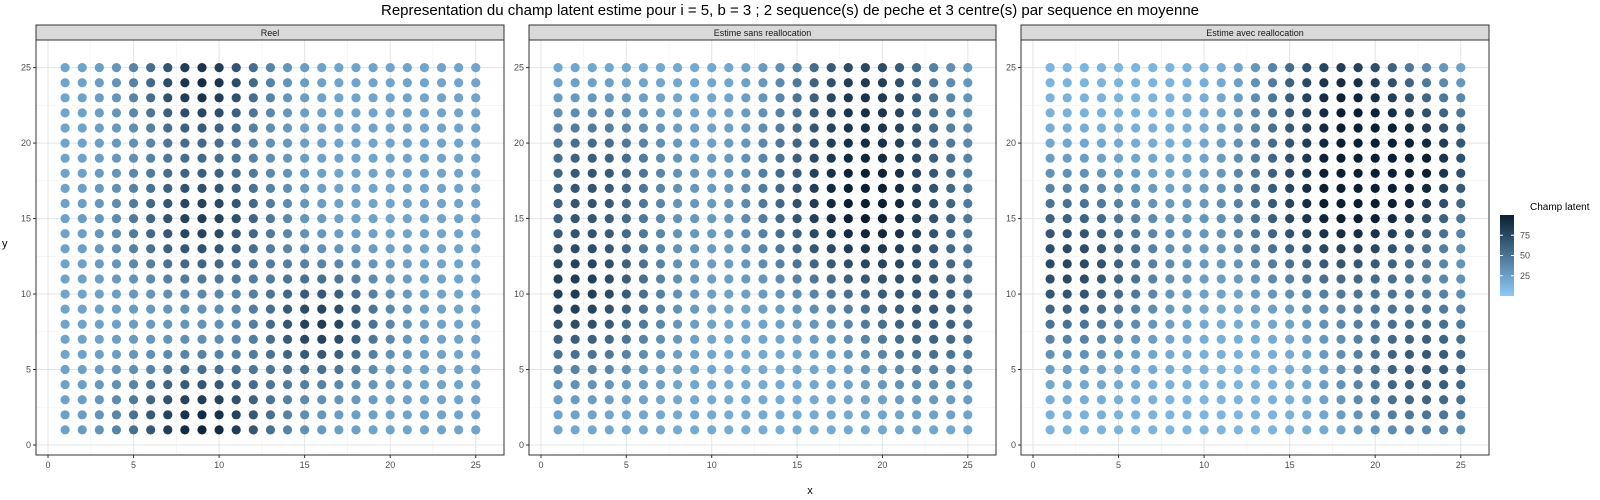 Image resolution: width=1600 pixels, height=500 pixels. Describe the element at coordinates (521, 445) in the screenshot. I see `y-tick-label: 0` at that location.